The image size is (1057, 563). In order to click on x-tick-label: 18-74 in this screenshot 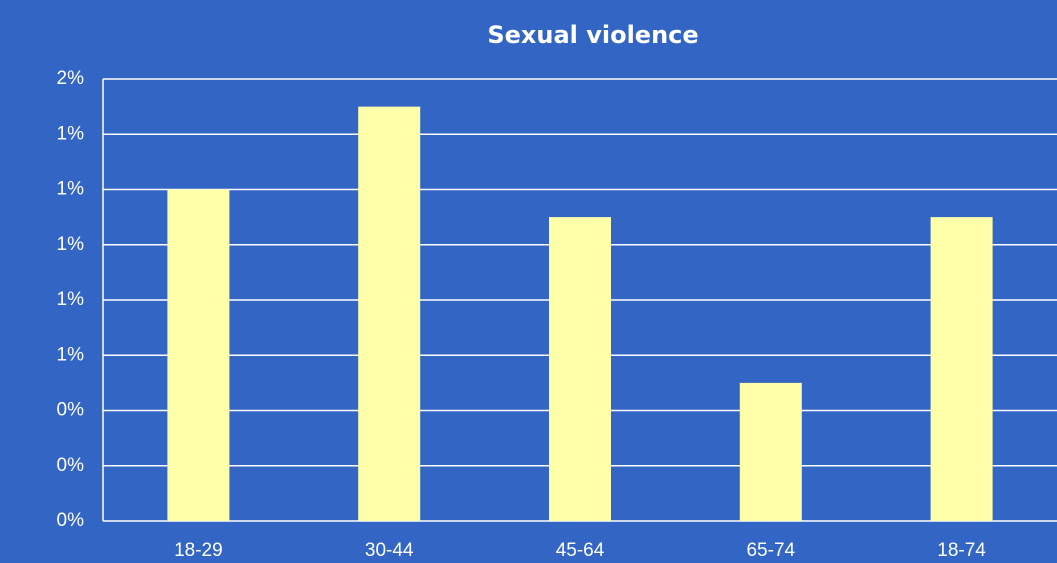, I will do `click(961, 550)`.